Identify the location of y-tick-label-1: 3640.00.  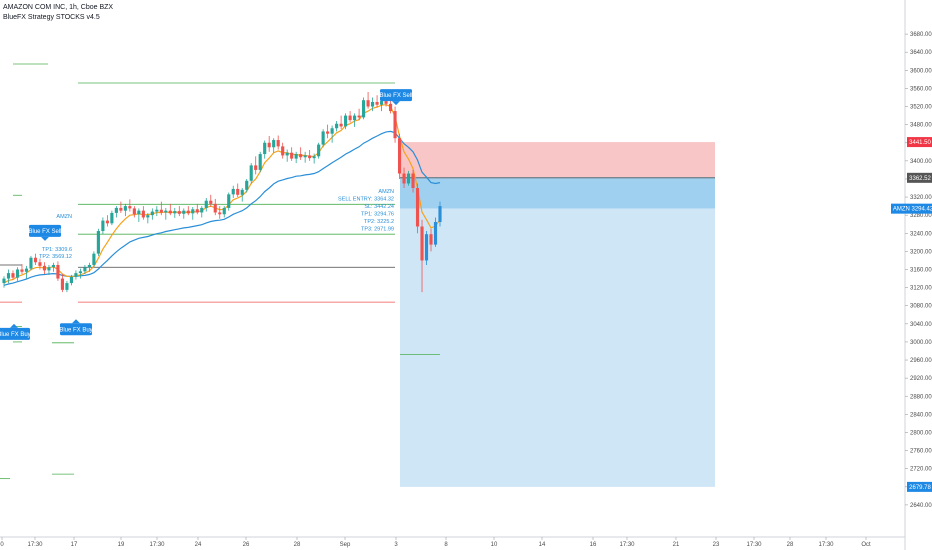
(921, 53).